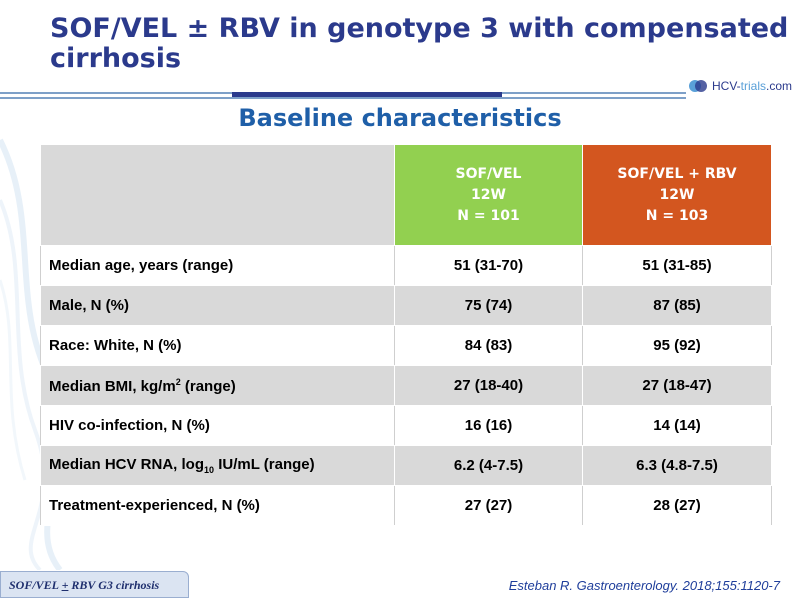 The width and height of the screenshot is (800, 600). What do you see at coordinates (677, 385) in the screenshot?
I see `cell-value: 27 (18-47)` at bounding box center [677, 385].